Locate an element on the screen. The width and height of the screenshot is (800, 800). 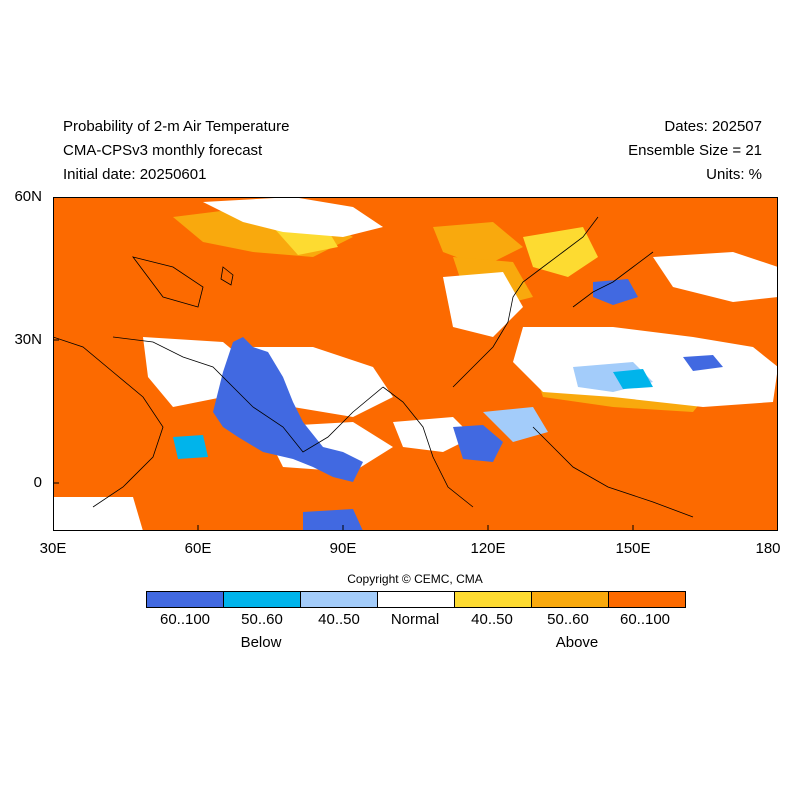
lon-tick-120e: 120E is located at coordinates (488, 548).